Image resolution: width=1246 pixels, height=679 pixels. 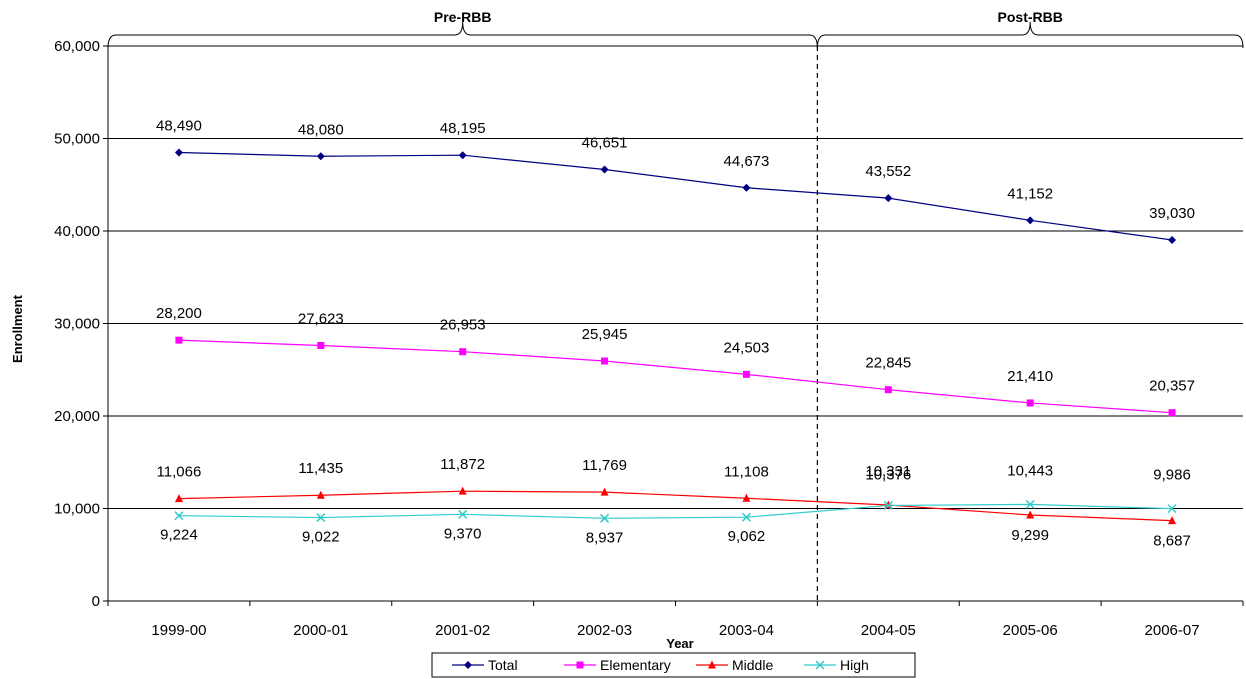 What do you see at coordinates (96, 601) in the screenshot?
I see `y-tick-label: 0` at bounding box center [96, 601].